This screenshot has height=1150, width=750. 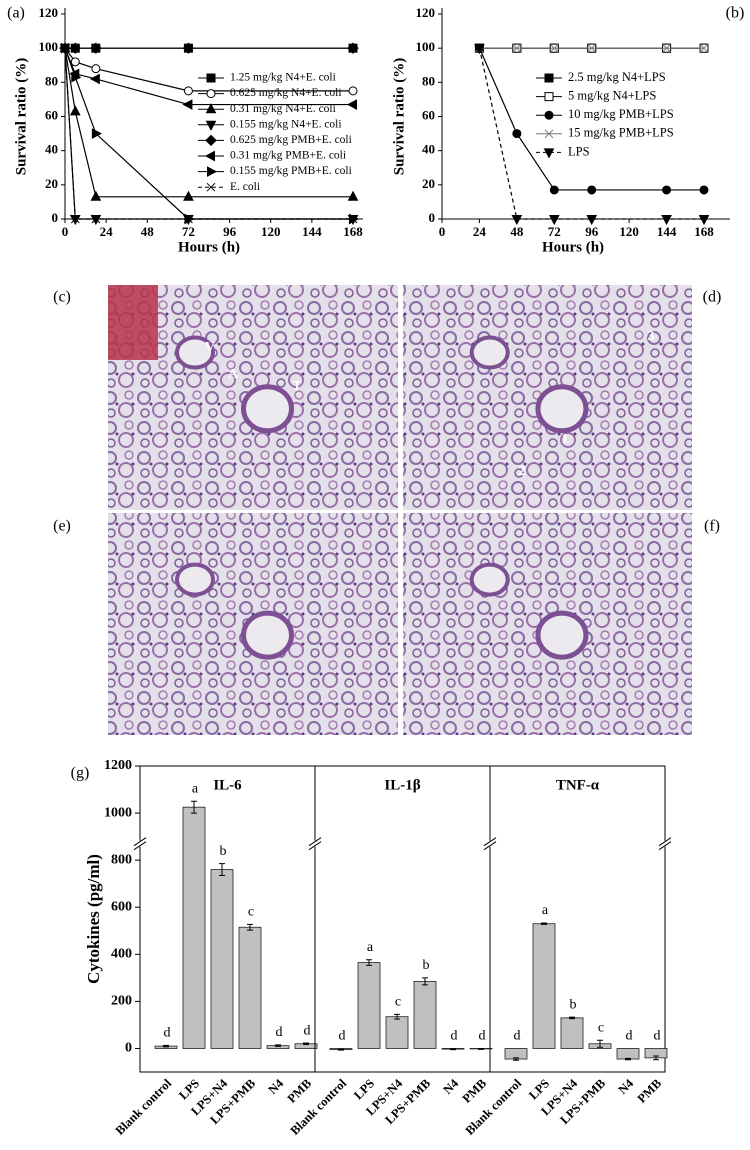 What do you see at coordinates (121, 906) in the screenshot?
I see `y-tick-label: 600` at bounding box center [121, 906].